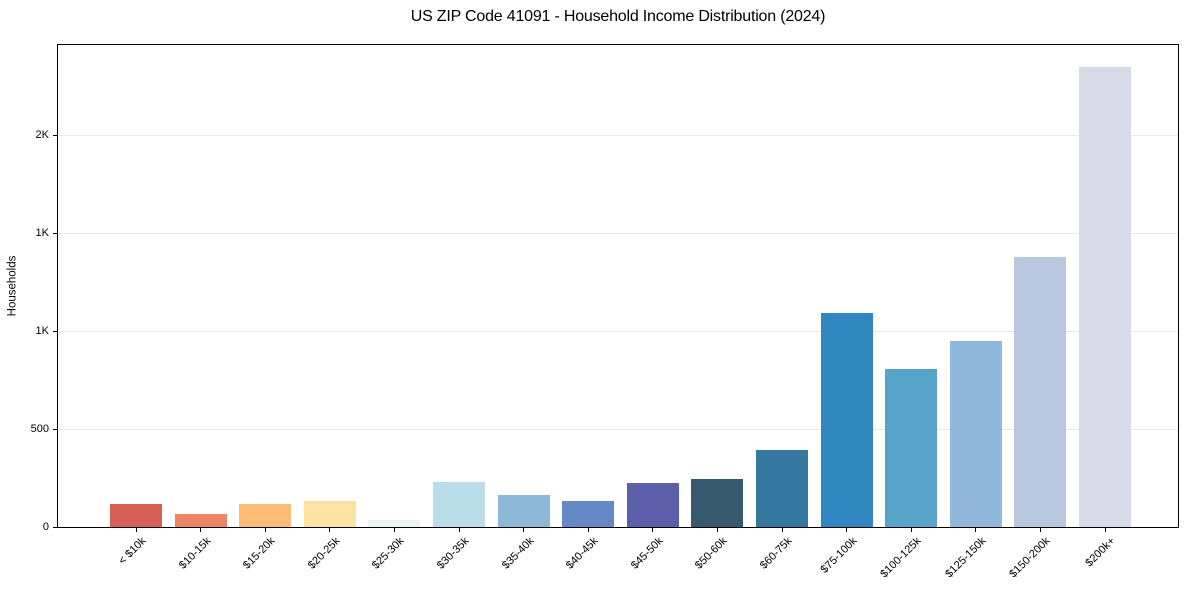 This screenshot has width=1189, height=590. What do you see at coordinates (523, 510) in the screenshot?
I see `bar-$35-40k` at bounding box center [523, 510].